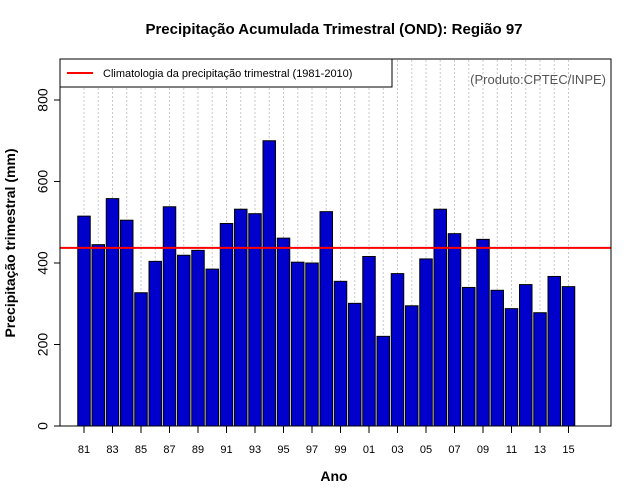  I want to click on x-tick-label: 09, so click(483, 450).